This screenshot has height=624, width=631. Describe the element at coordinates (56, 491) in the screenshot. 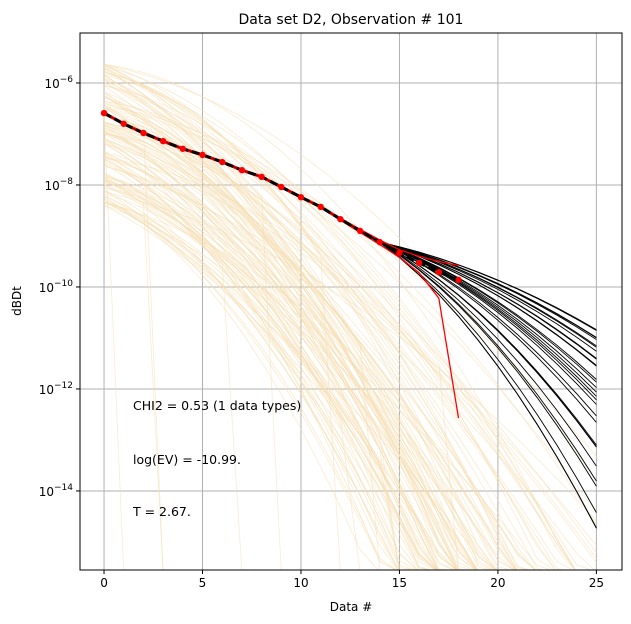

I see `y-tick-label: 10−14` at that location.